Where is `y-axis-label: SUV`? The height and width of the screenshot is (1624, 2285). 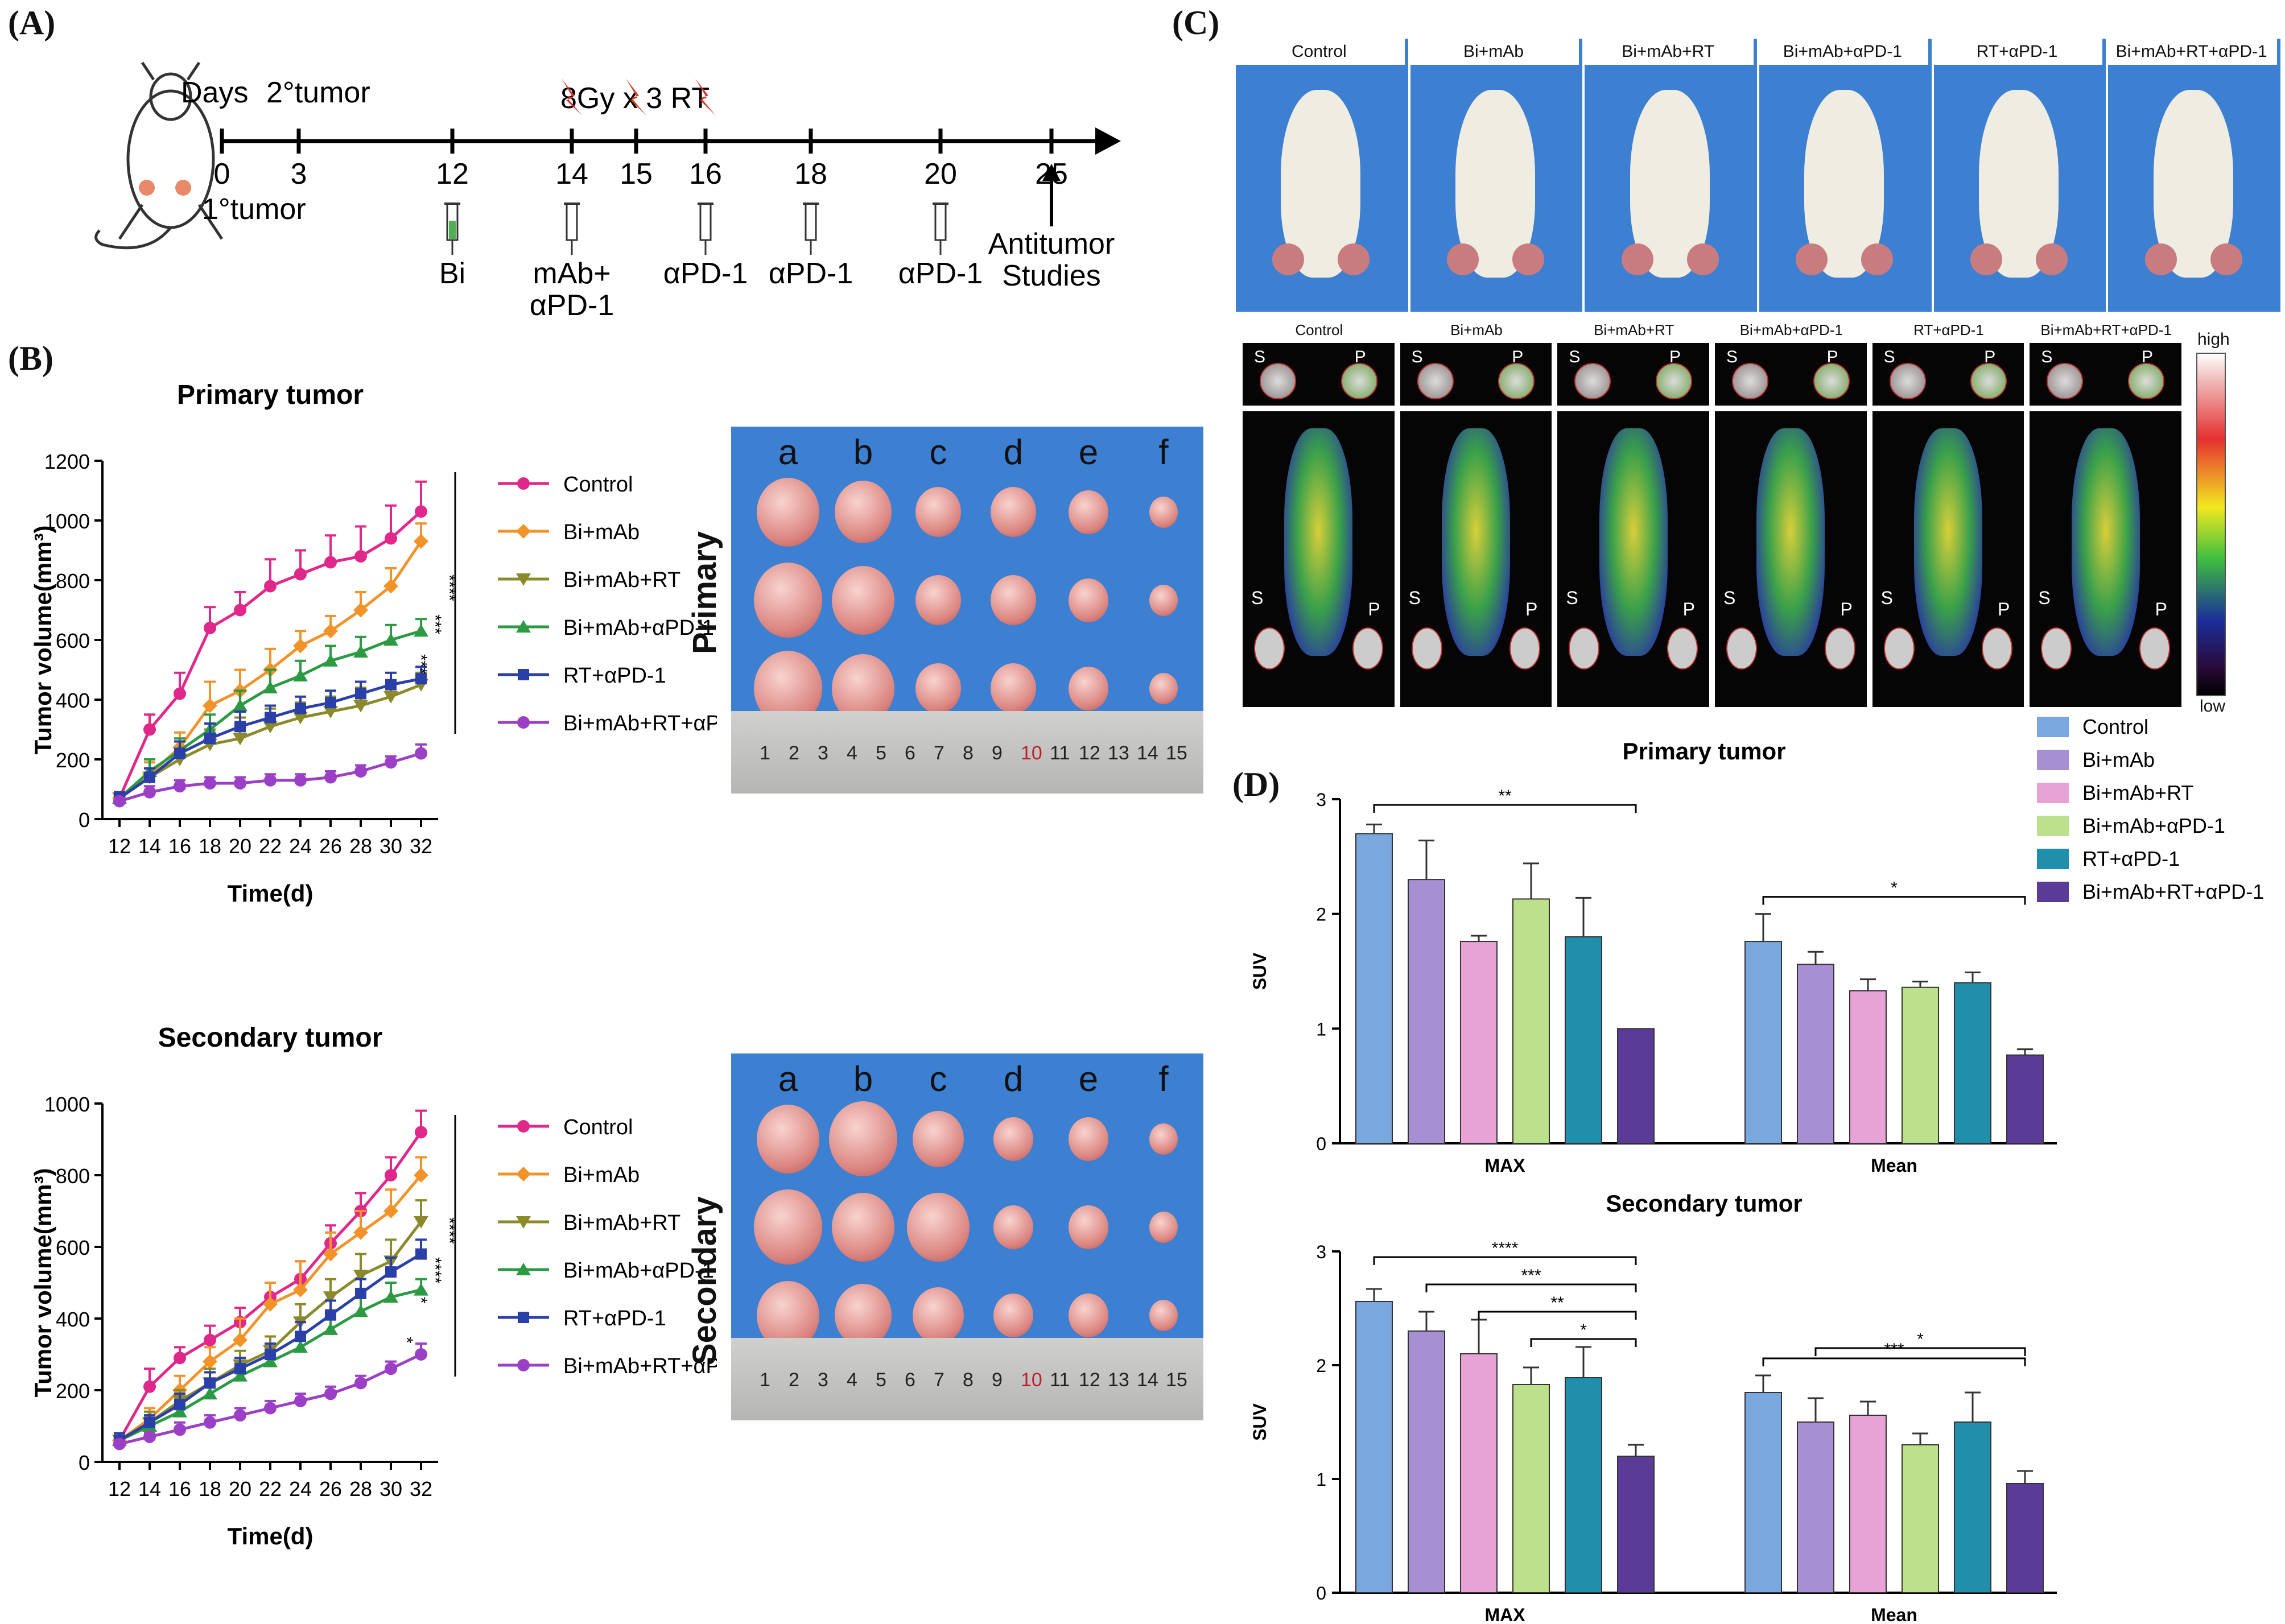
y-axis-label: SUV is located at coordinates (1259, 1421).